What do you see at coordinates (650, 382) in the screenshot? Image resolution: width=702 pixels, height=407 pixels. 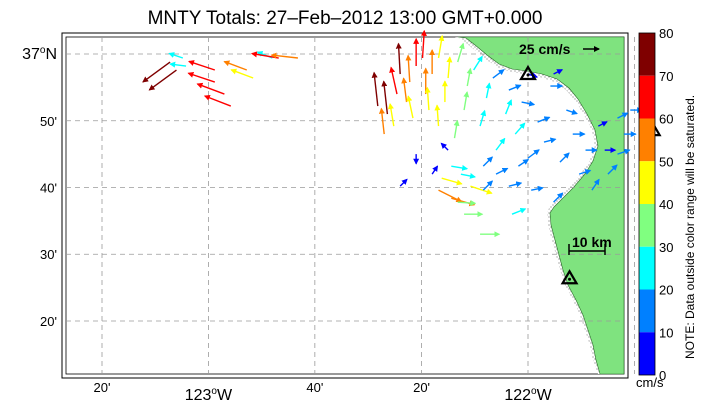 I see `colorbar-unit: cm/s` at bounding box center [650, 382].